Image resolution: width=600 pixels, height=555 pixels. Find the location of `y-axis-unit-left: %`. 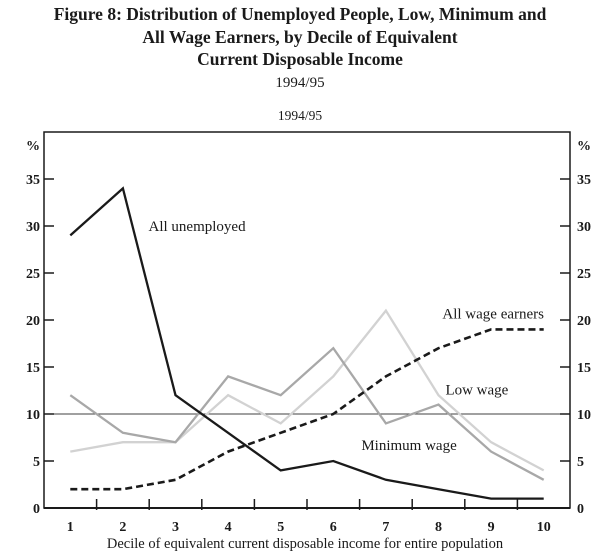

y-axis-unit-left: % is located at coordinates (33, 146).